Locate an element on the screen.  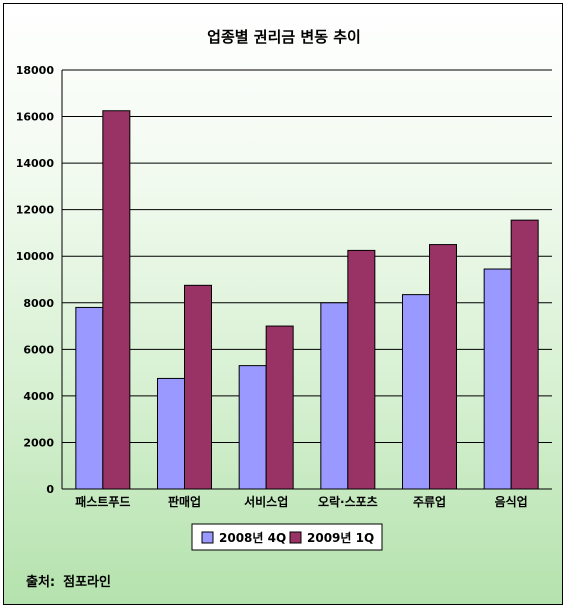
legend-label: 2009년 1Q is located at coordinates (340, 538).